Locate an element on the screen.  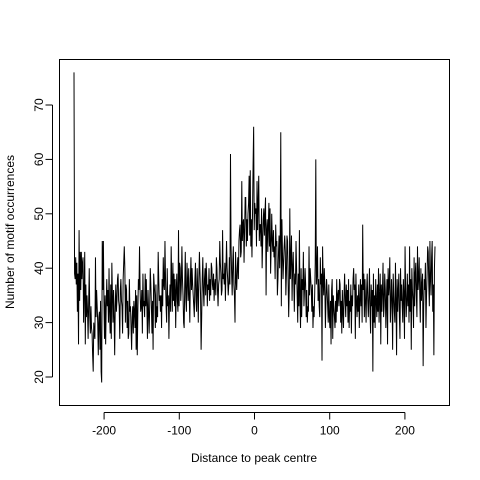
x-tick-label: 200 is located at coordinates (405, 431).